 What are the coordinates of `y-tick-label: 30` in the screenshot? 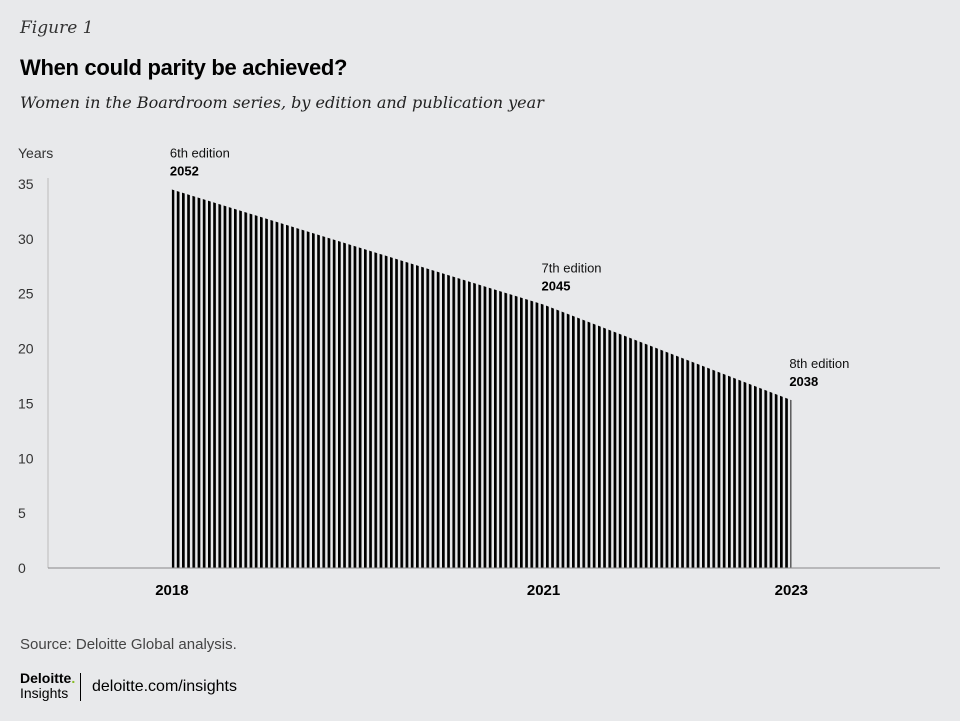 It's located at (26, 239).